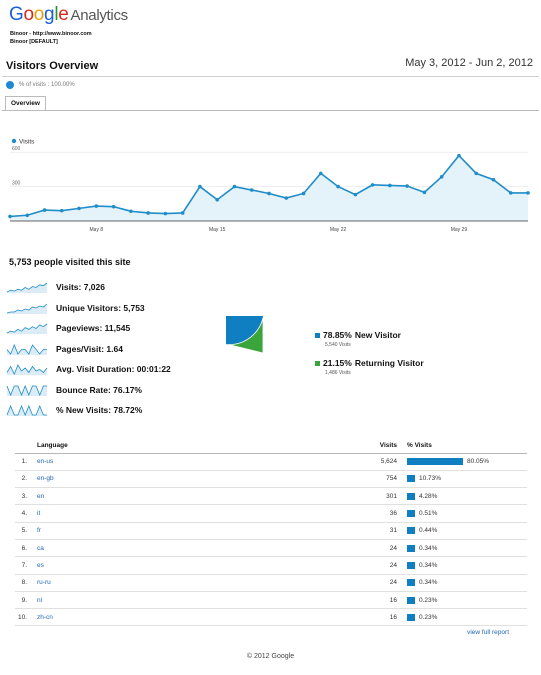  What do you see at coordinates (270, 76) in the screenshot?
I see `divider` at bounding box center [270, 76].